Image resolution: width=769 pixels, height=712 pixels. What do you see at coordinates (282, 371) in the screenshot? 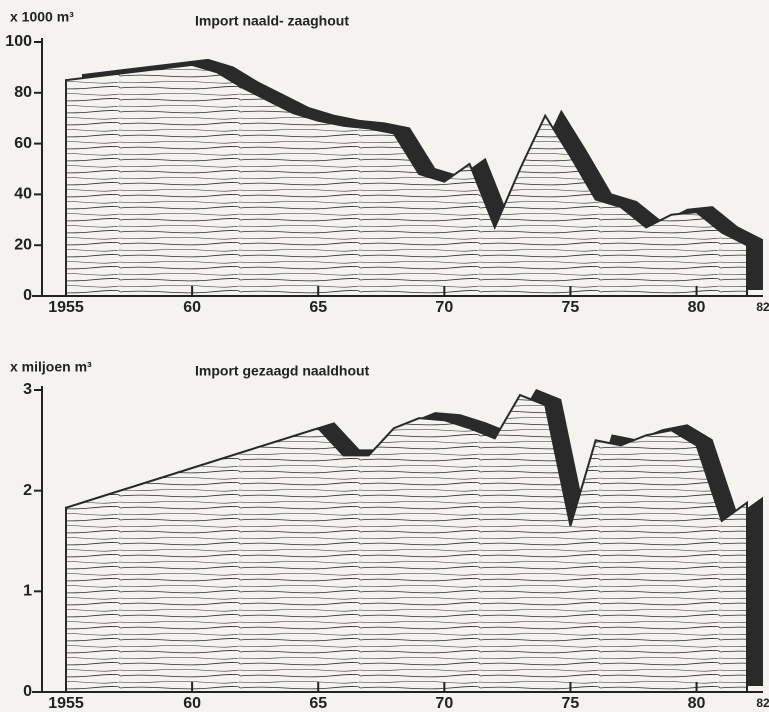
I see `chart-title: Import gezaagd naaldhout` at bounding box center [282, 371].